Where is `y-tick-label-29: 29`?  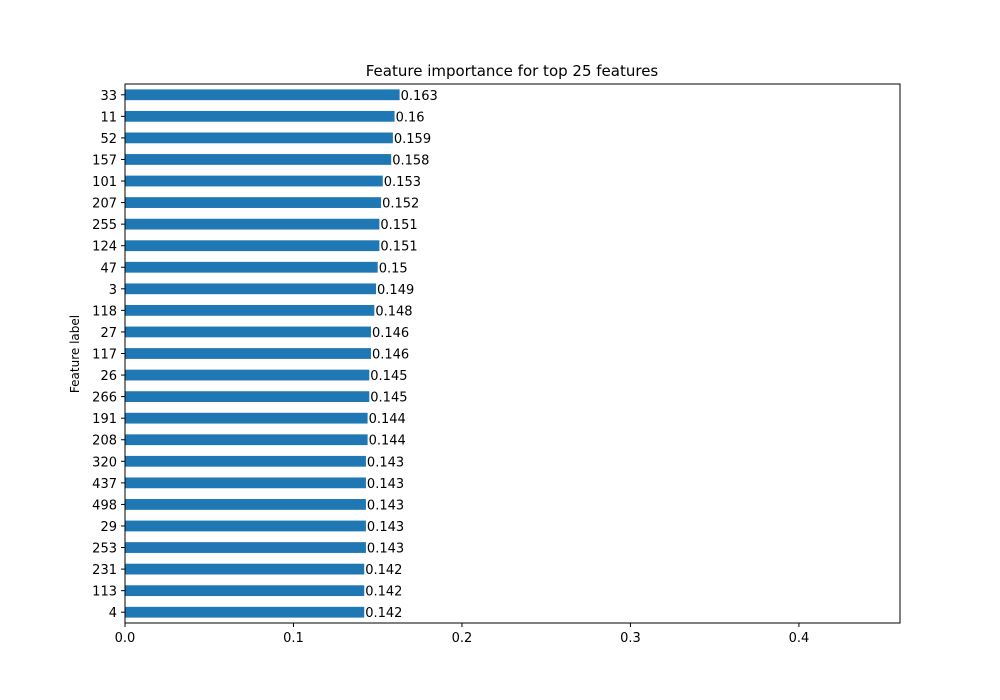 y-tick-label-29: 29 is located at coordinates (108, 527).